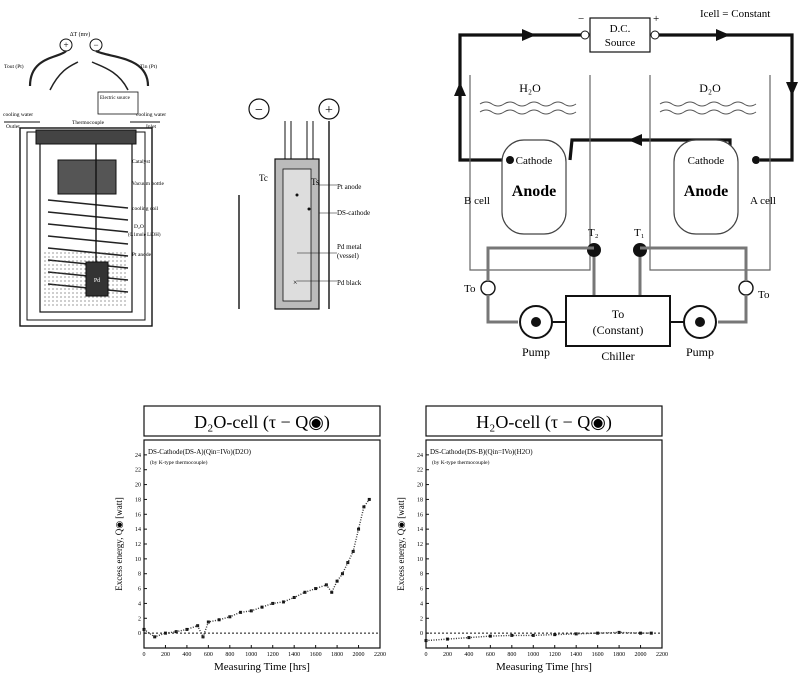 The width and height of the screenshot is (798, 682). Describe the element at coordinates (639, 233) in the screenshot. I see `t1-label: T₁` at that location.